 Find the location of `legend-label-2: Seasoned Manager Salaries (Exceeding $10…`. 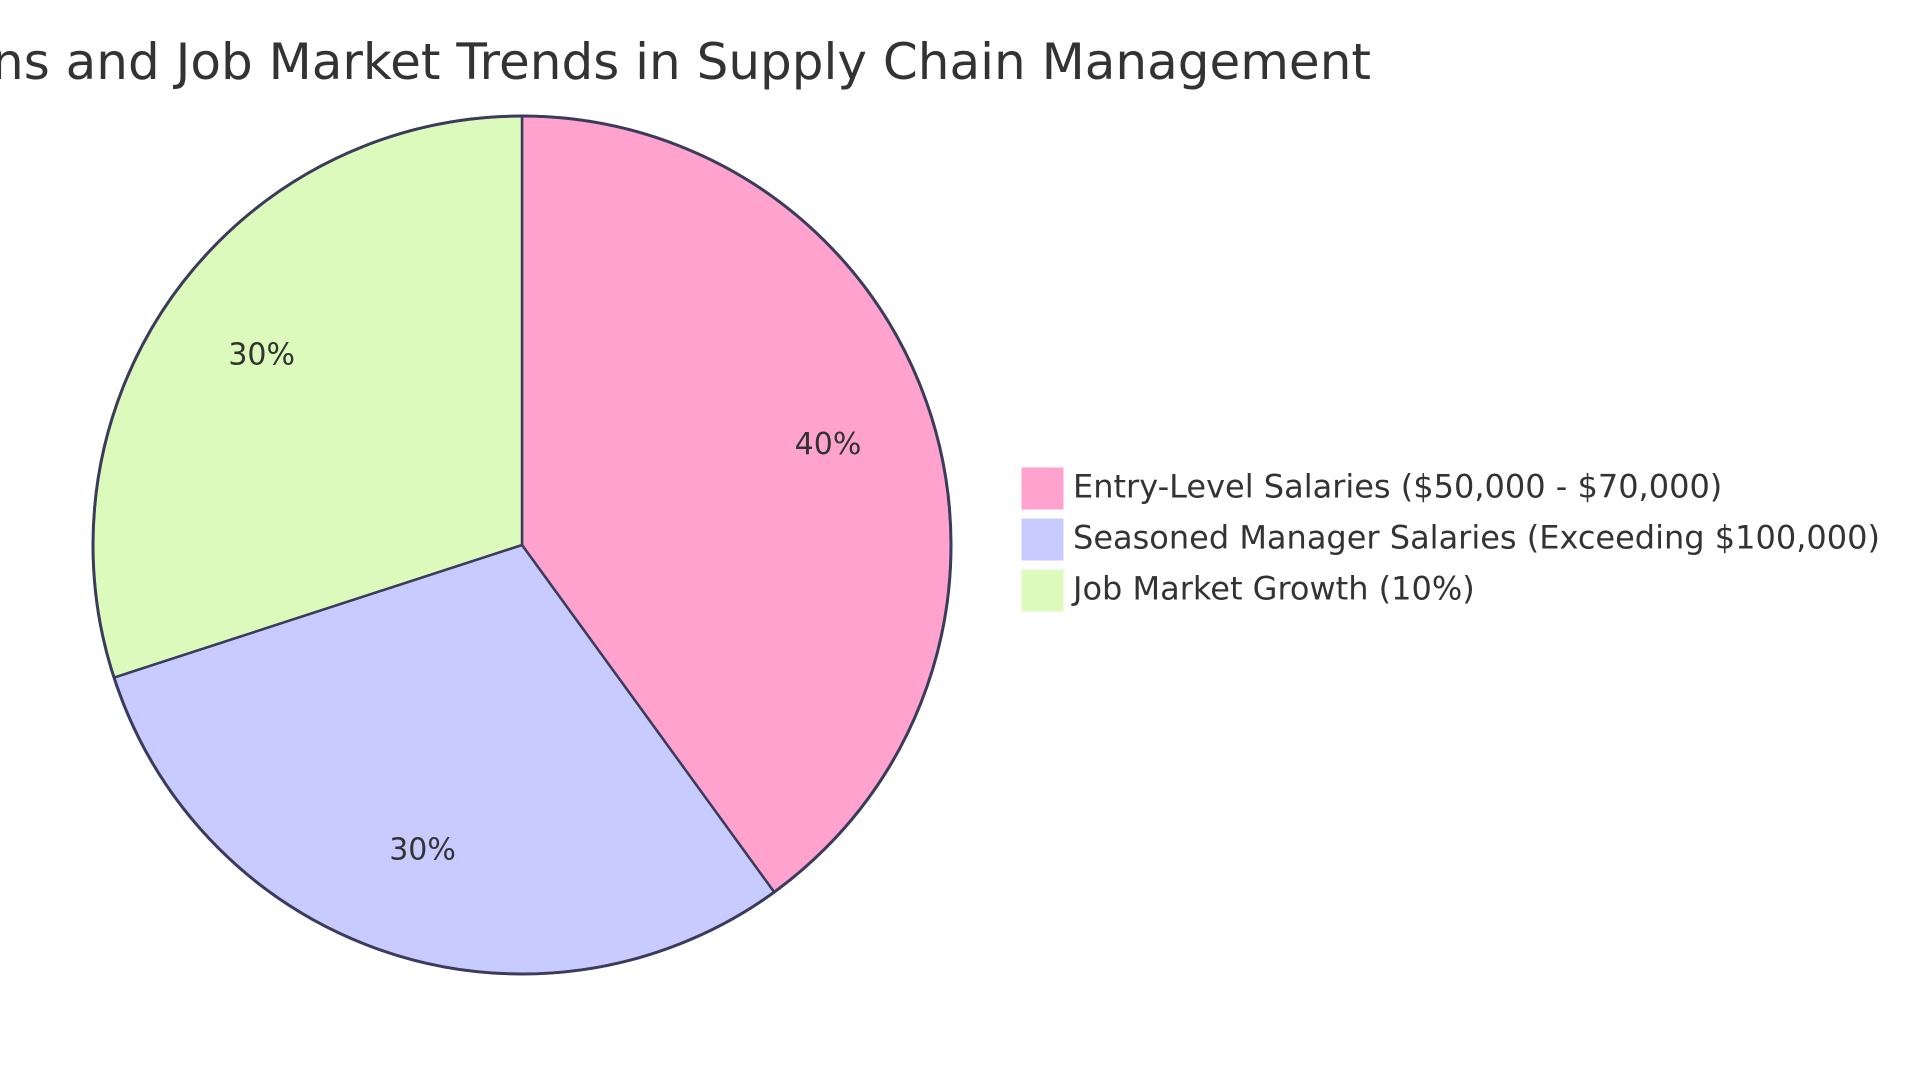

legend-label-2: Seasoned Manager Salaries (Exceeding $10… is located at coordinates (1476, 538).